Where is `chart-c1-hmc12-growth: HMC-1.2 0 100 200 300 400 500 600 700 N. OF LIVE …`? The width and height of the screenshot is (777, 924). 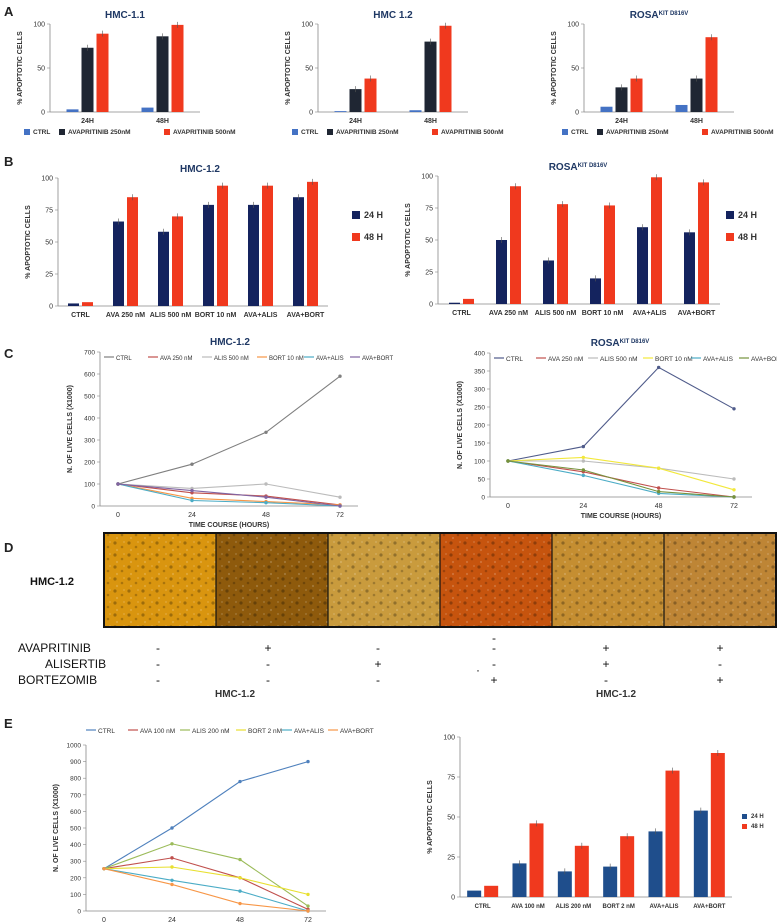 chart-c1-hmc12-growth: HMC-1.2 0 100 200 300 400 500 600 700 N. OF LIVE … is located at coordinates (212, 433).